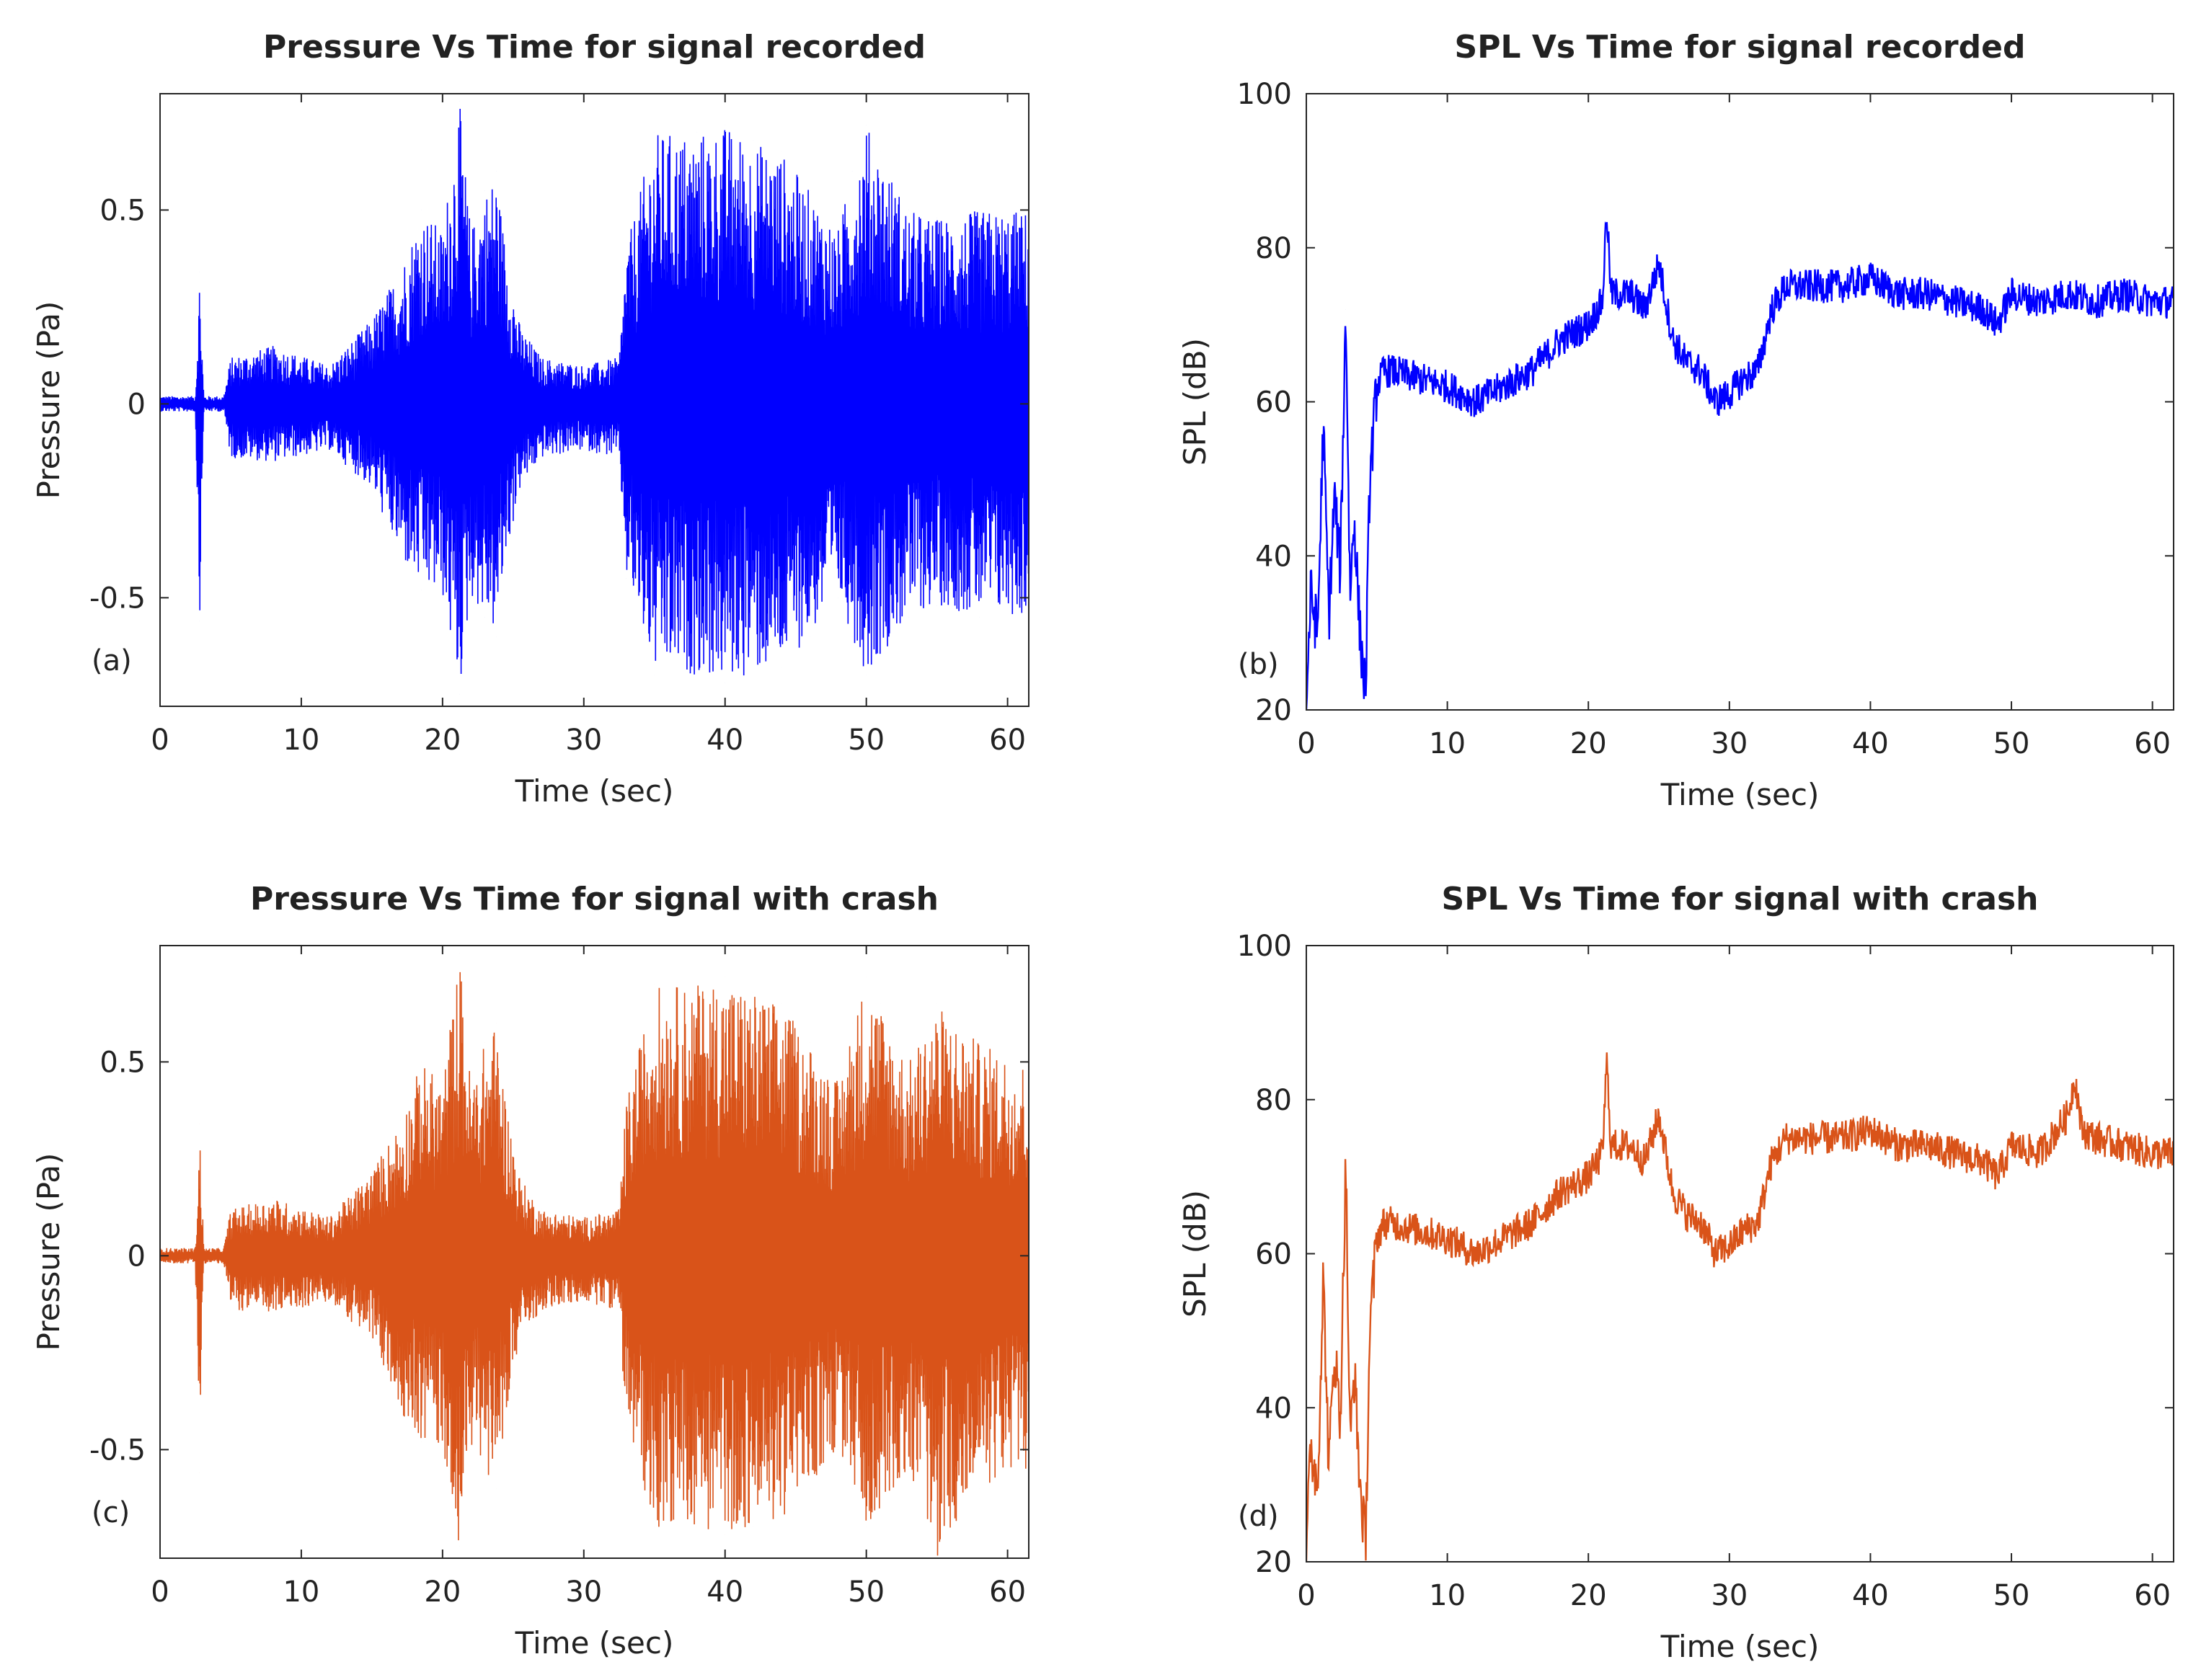 The height and width of the screenshot is (1680, 2201). Describe the element at coordinates (111, 1512) in the screenshot. I see `panel-label: (c)` at that location.